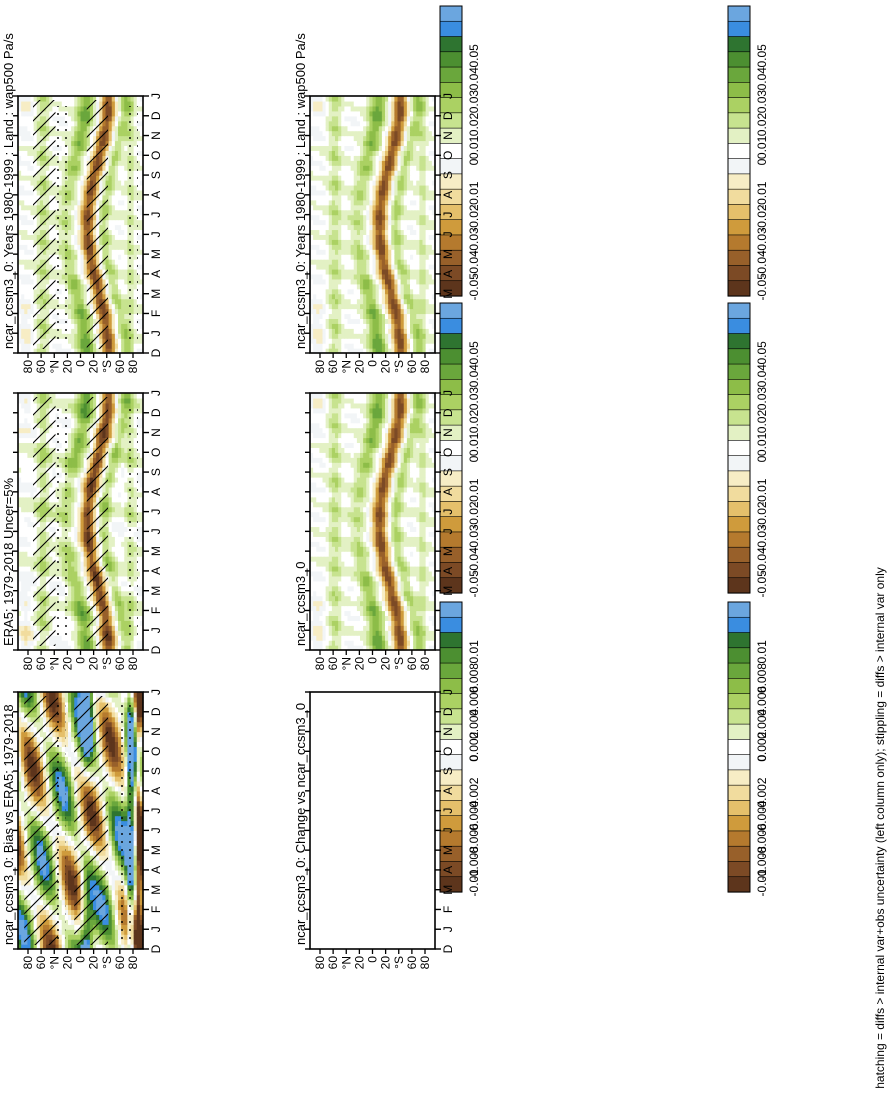 The width and height of the screenshot is (890, 1111). Describe the element at coordinates (373, 225) in the screenshot. I see `heatmap-cells` at that location.